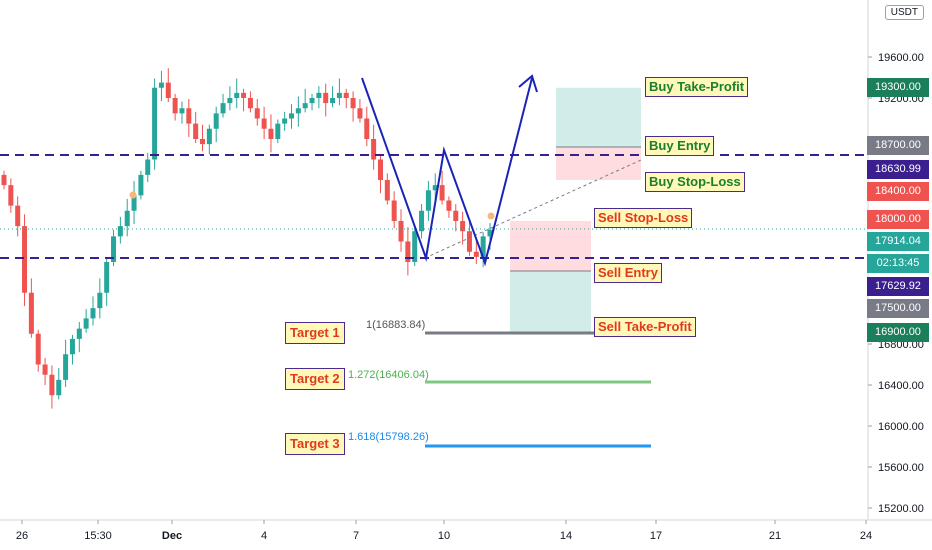 The width and height of the screenshot is (932, 550). What do you see at coordinates (898, 286) in the screenshot?
I see `tag-17629: 17629.92` at bounding box center [898, 286].